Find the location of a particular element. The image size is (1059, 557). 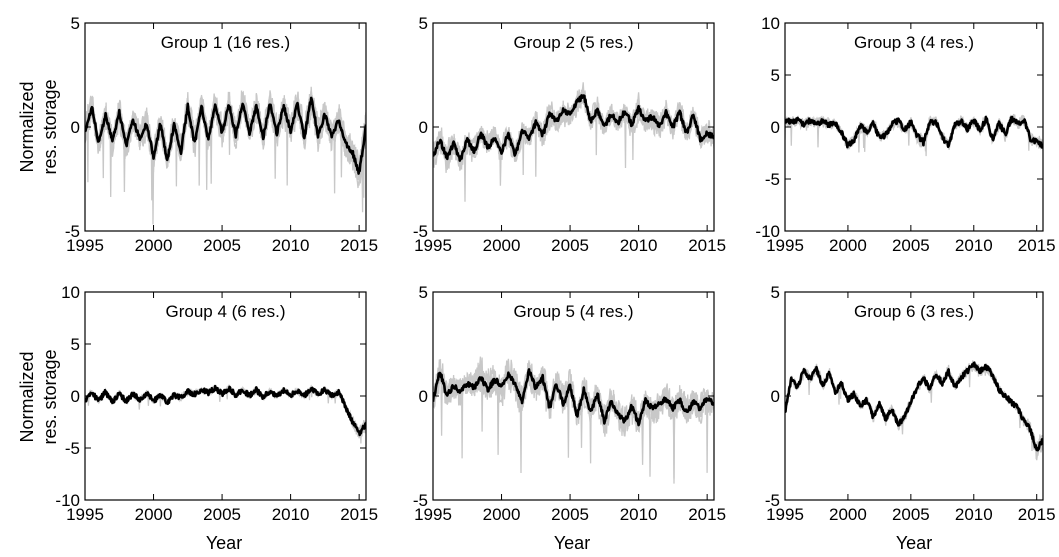

panel-2: 1995 2000 2005 2010 2015 -5 0 5 Group 2 (5 res.) is located at coordinates (569, 134).